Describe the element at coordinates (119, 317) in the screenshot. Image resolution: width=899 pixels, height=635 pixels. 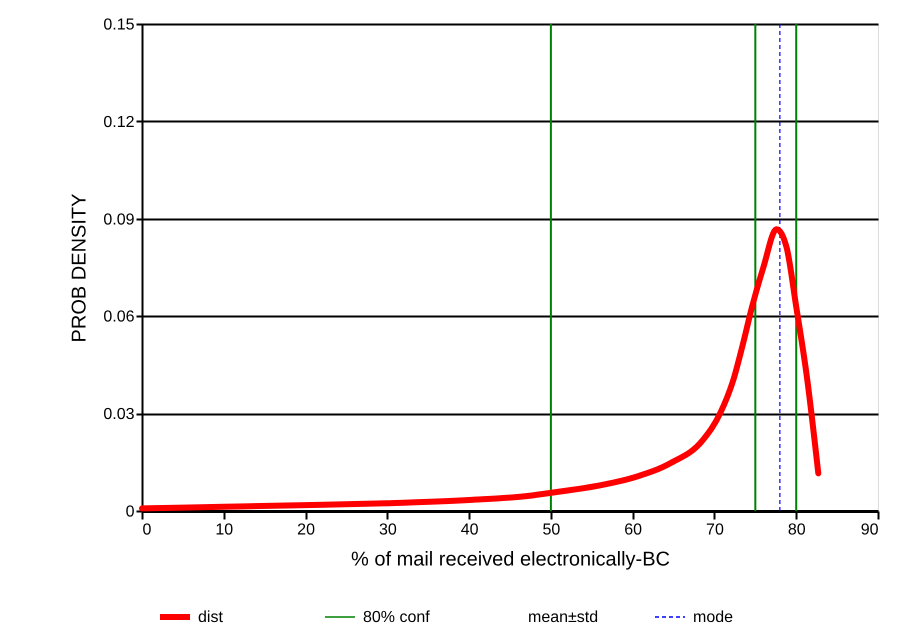
I see `y-tick-label: 0.06` at that location.